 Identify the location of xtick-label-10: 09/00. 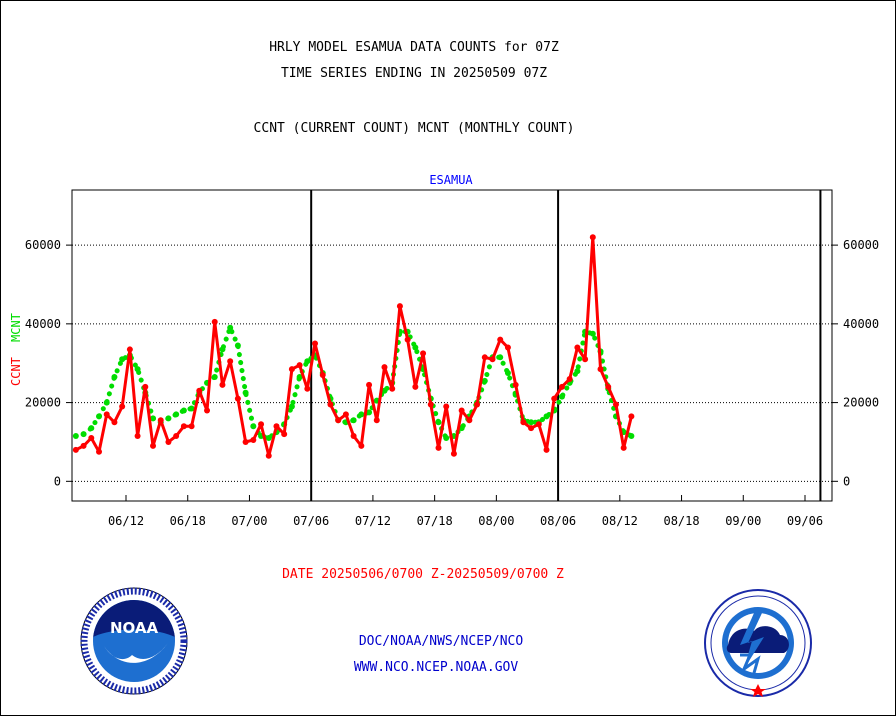
(743, 521).